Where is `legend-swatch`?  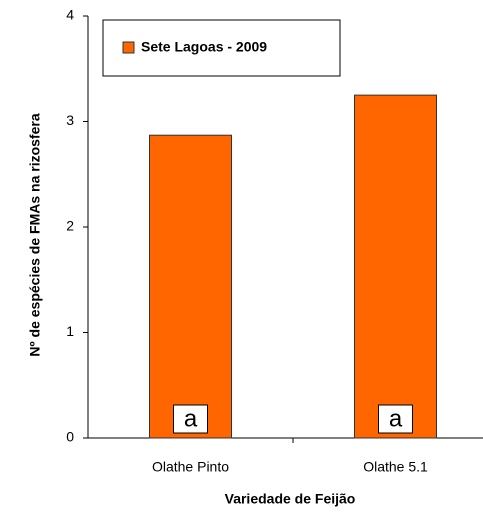
legend-swatch is located at coordinates (128, 47).